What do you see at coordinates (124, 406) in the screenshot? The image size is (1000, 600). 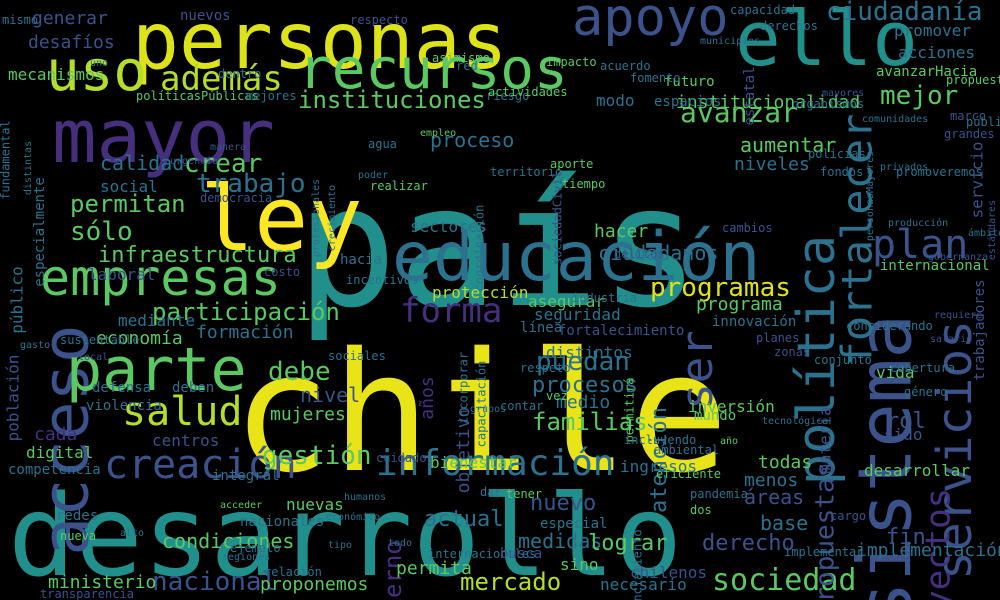 I see `cloud-word: violencia` at bounding box center [124, 406].